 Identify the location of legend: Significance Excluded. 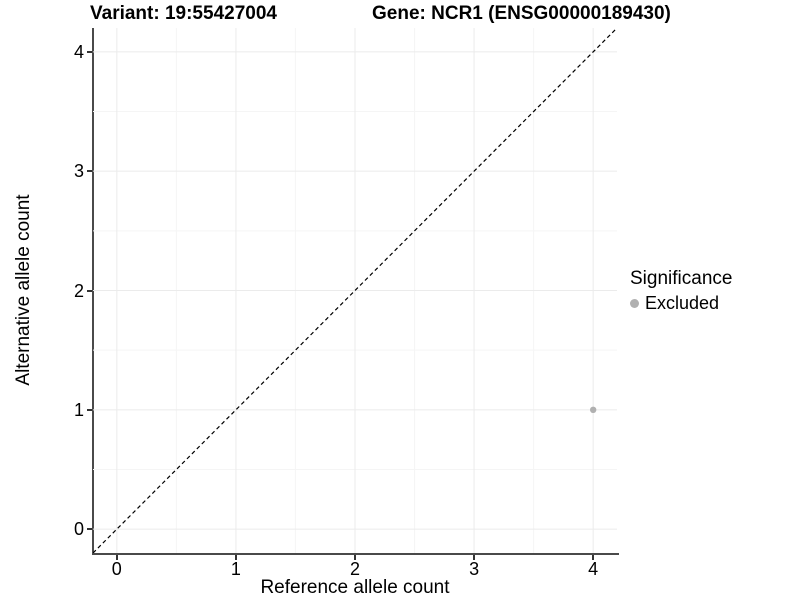
(681, 291).